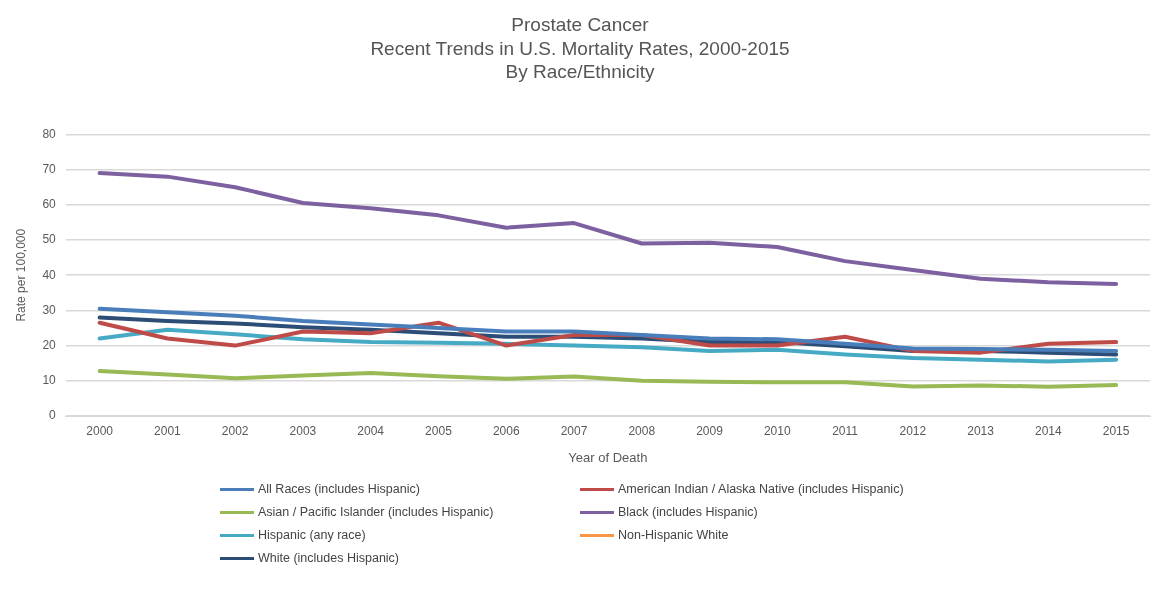 The height and width of the screenshot is (590, 1160). What do you see at coordinates (49, 168) in the screenshot?
I see `y-tick-label: 70` at bounding box center [49, 168].